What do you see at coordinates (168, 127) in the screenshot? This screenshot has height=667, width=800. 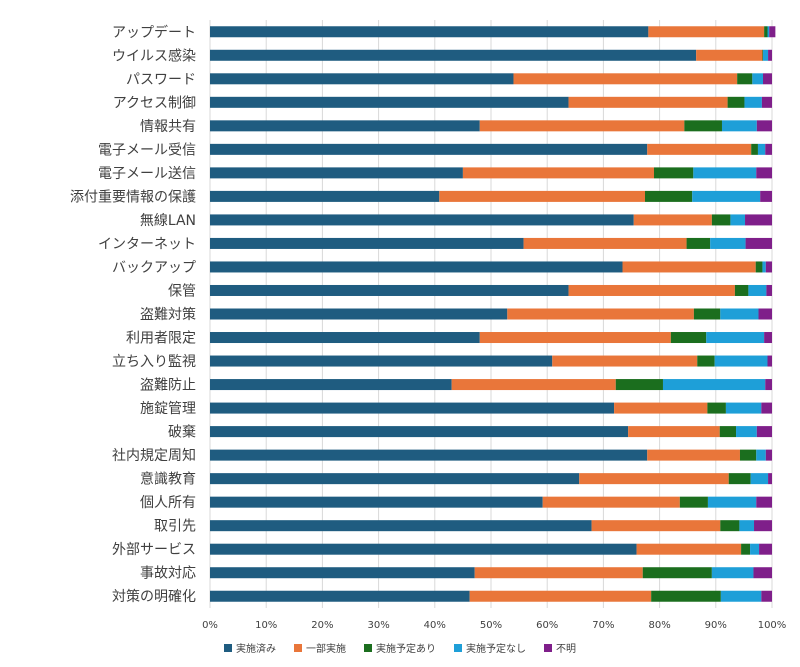 I see `category-label: 情報共有` at bounding box center [168, 127].